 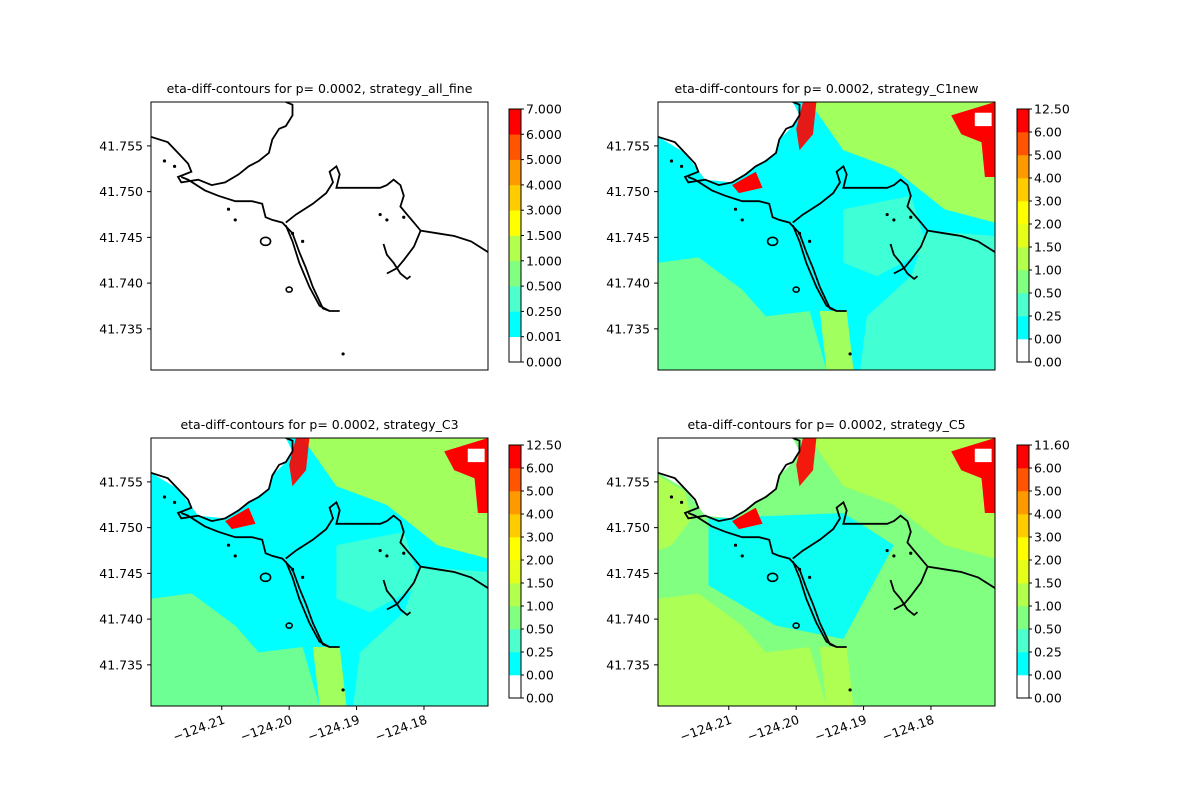 I want to click on colorbar-tick-label: 1.500, so click(x=544, y=235).